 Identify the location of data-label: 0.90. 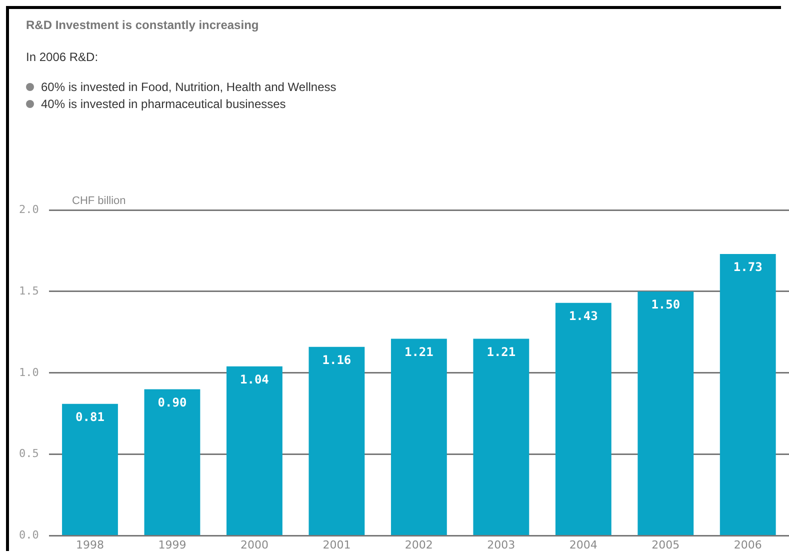
(172, 402).